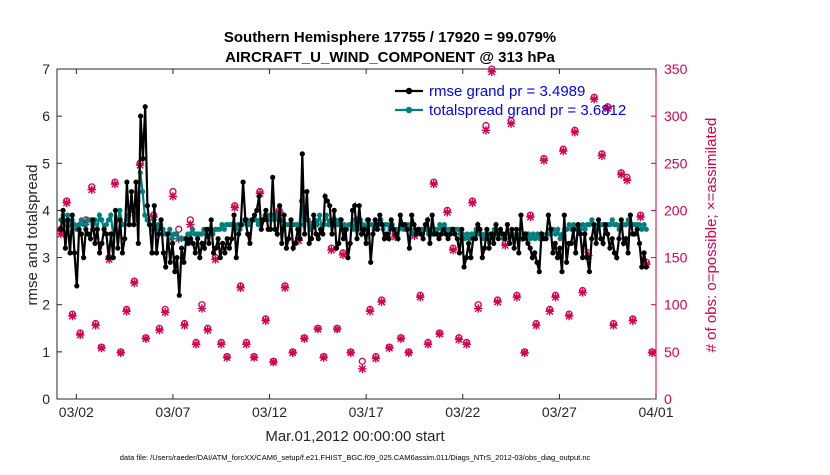 The height and width of the screenshot is (475, 830). I want to click on y-left-tick-label: 4, so click(46, 210).